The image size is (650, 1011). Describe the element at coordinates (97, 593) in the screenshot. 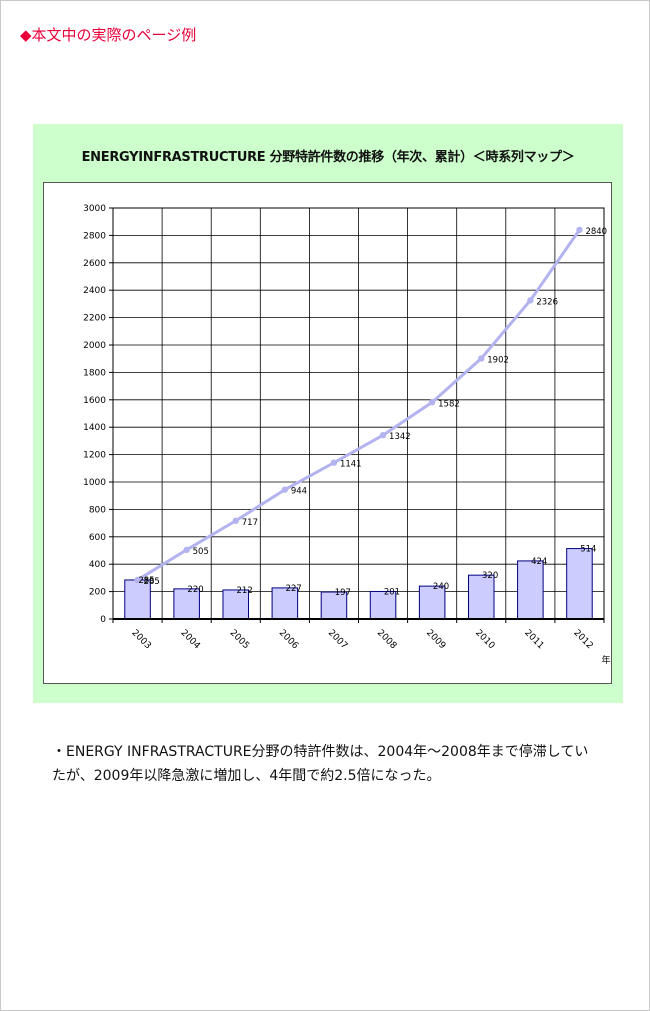

I see `y-tick-label: 200` at that location.